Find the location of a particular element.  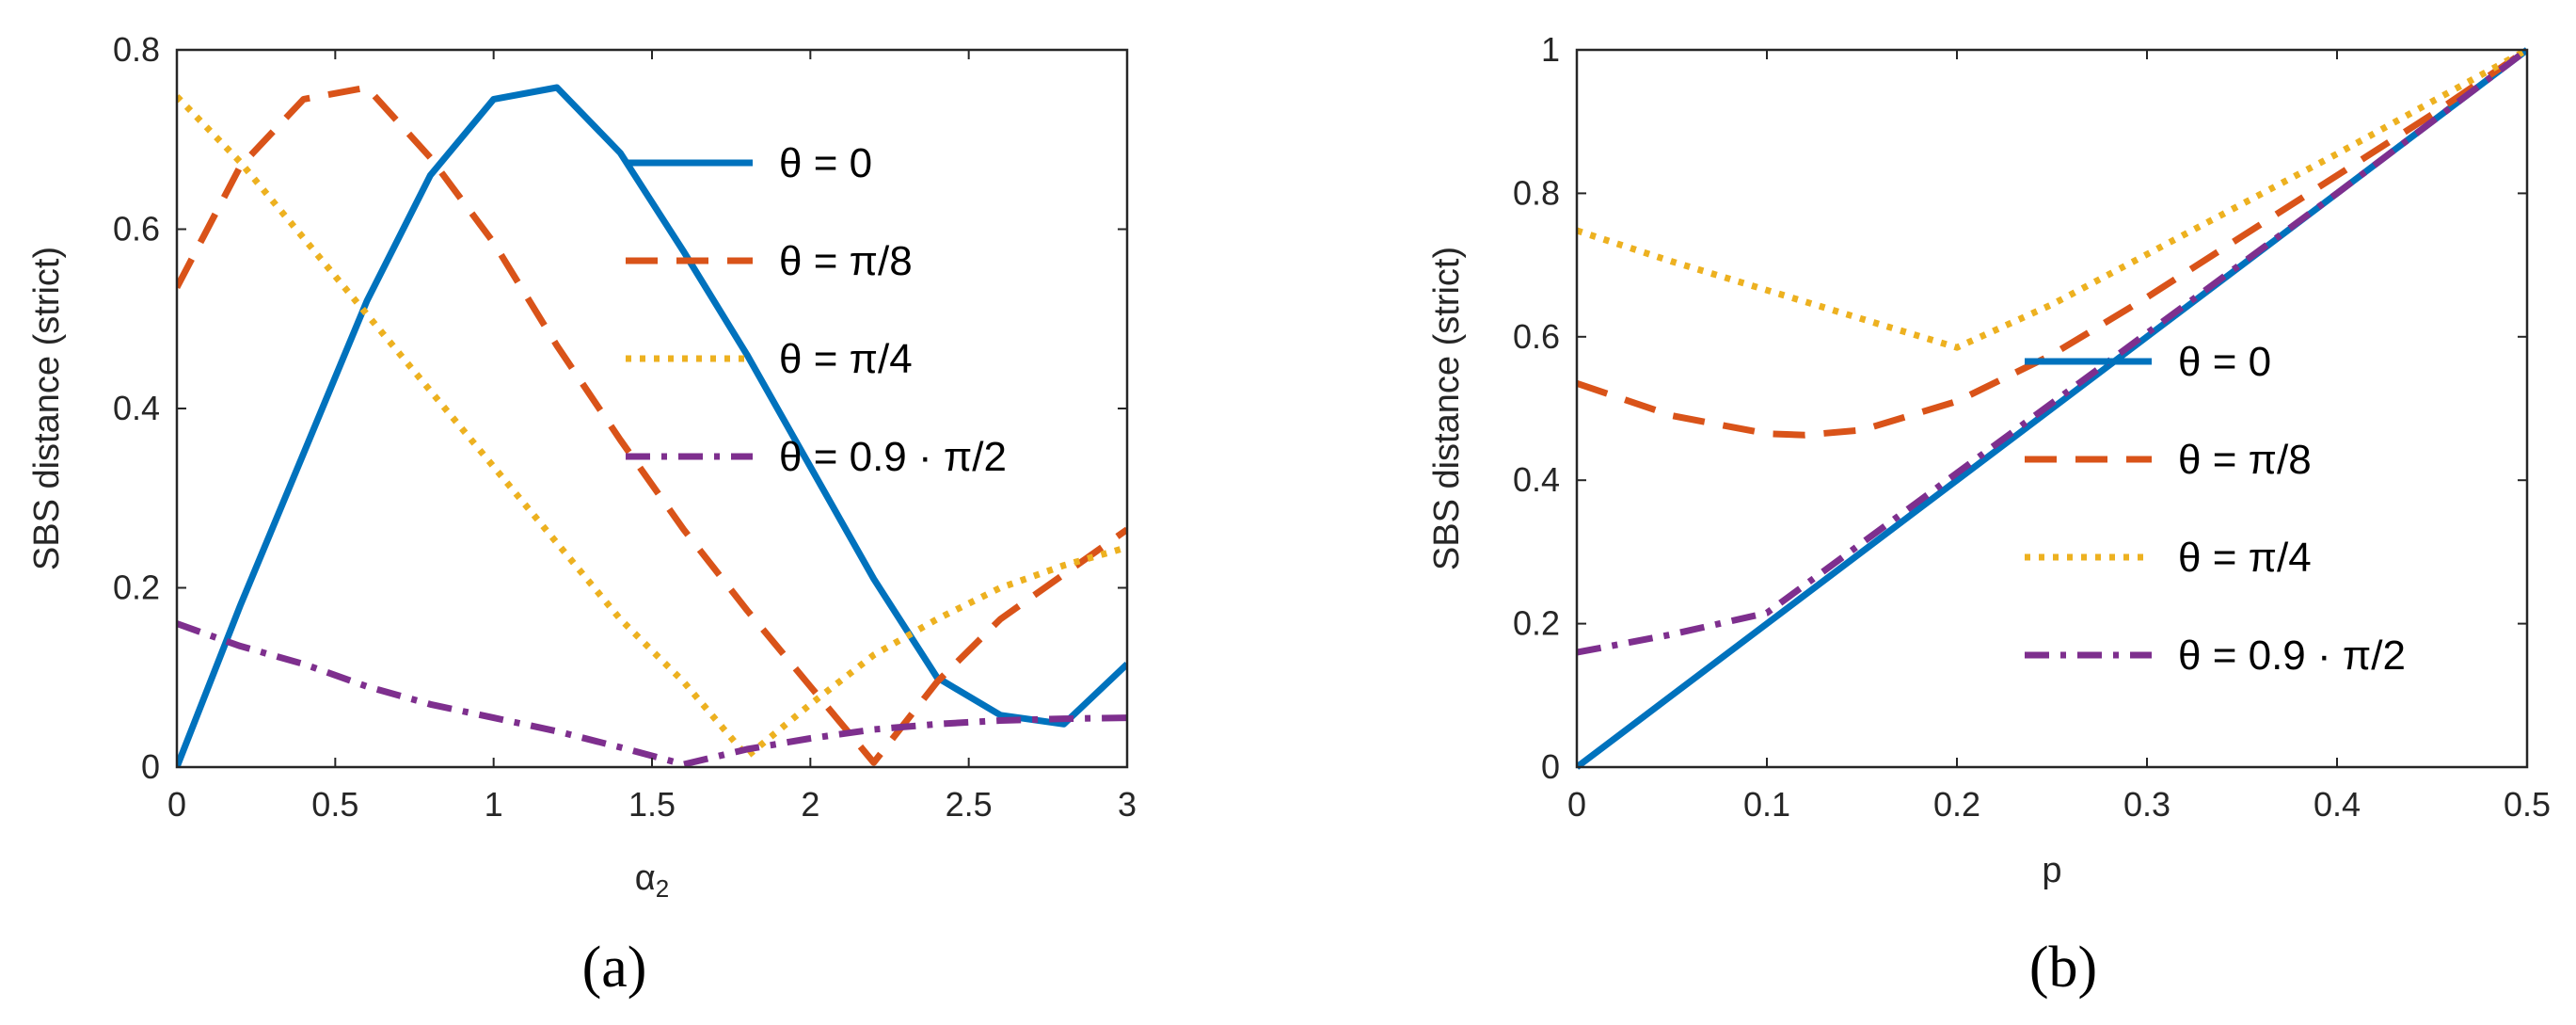

x-tick-label: 0.1 is located at coordinates (1766, 804).